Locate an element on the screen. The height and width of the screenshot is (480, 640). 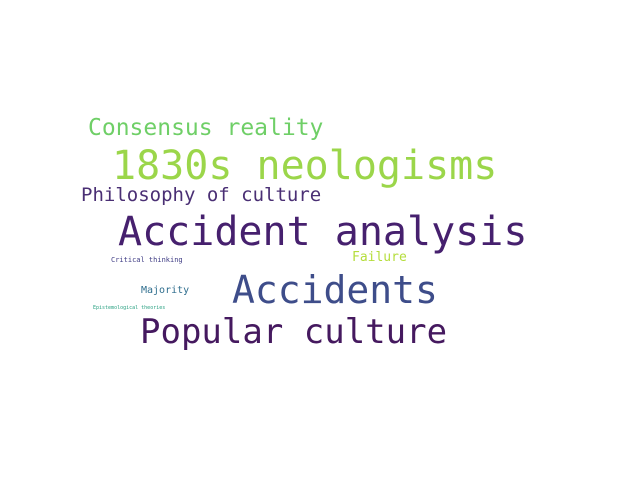
word-epistemological-theories: Epistemological theories is located at coordinates (129, 308).